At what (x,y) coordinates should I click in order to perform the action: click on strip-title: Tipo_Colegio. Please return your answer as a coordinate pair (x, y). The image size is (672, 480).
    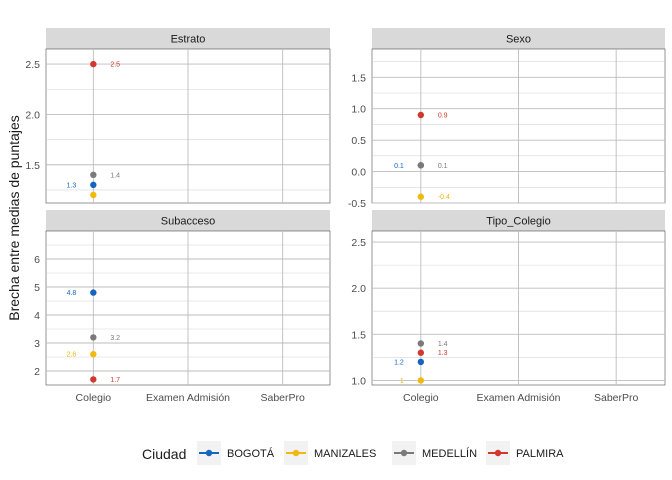
    Looking at the image, I should click on (518, 222).